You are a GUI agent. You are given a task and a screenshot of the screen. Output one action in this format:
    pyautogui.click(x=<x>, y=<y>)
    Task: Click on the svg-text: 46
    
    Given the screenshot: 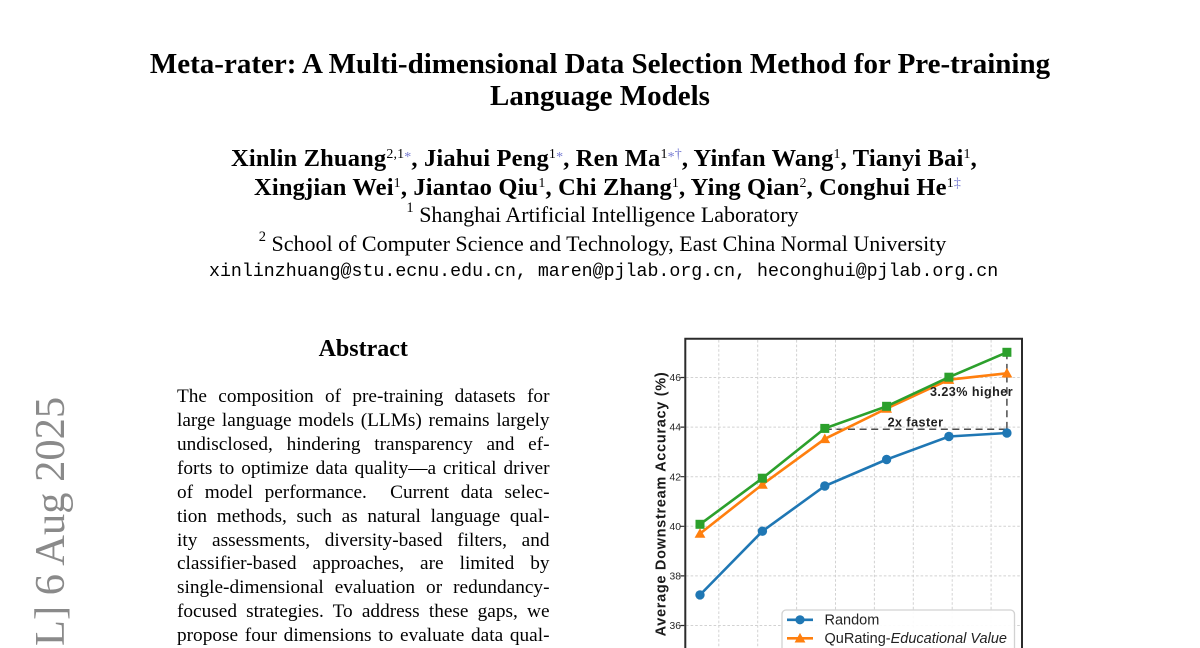 What is the action you would take?
    pyautogui.click(x=676, y=378)
    